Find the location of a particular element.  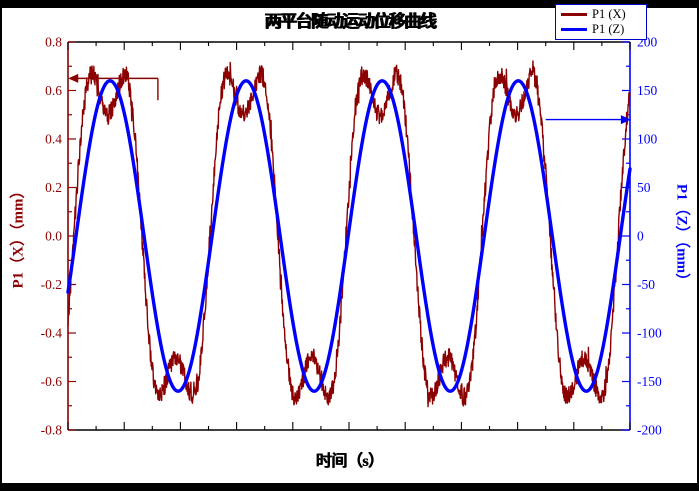

y-right-tick-label: 50 is located at coordinates (644, 187).